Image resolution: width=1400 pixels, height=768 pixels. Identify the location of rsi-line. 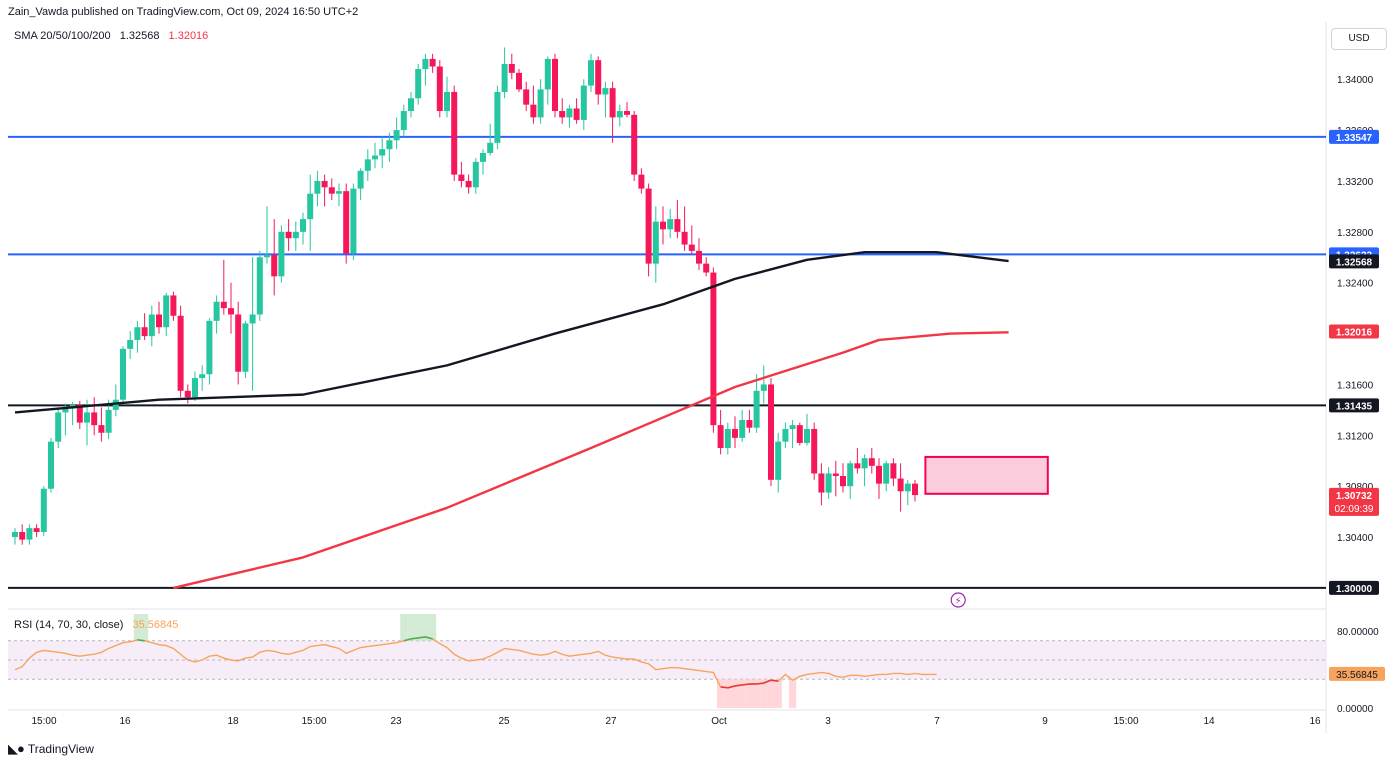
(475, 662).